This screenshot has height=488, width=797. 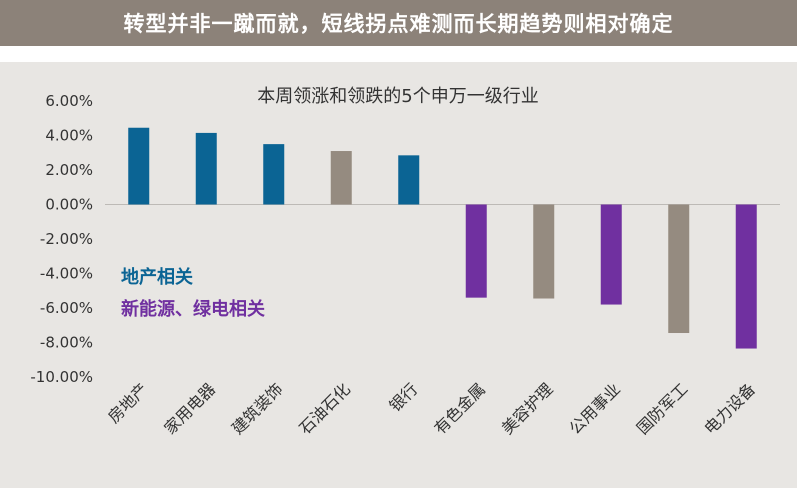 What do you see at coordinates (61, 377) in the screenshot?
I see `y-tick-label: -10.00%` at bounding box center [61, 377].